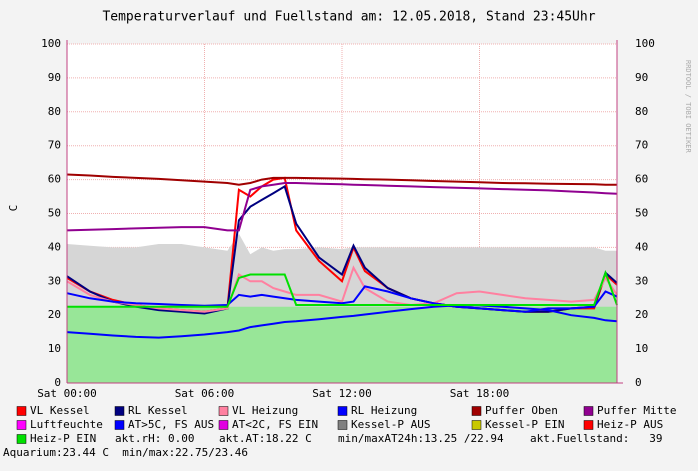 This screenshot has height=471, width=698. What do you see at coordinates (636, 410) in the screenshot?
I see `legend-label: Puffer Mitte` at bounding box center [636, 410].